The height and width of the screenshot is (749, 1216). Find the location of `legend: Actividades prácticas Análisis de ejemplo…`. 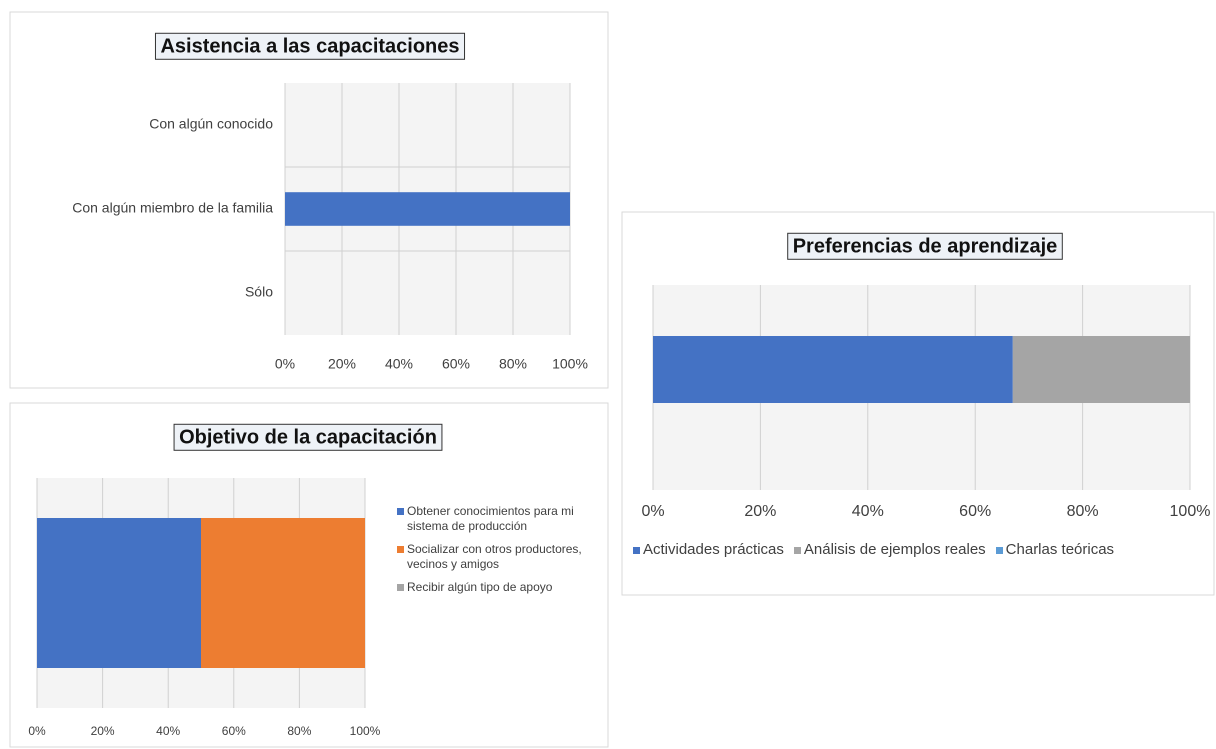

legend: Actividades prácticas Análisis de ejemplo… is located at coordinates (873, 549).